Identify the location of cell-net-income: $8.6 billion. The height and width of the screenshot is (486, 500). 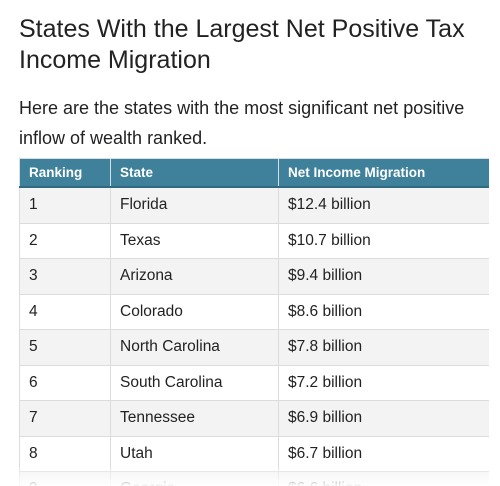
(383, 311).